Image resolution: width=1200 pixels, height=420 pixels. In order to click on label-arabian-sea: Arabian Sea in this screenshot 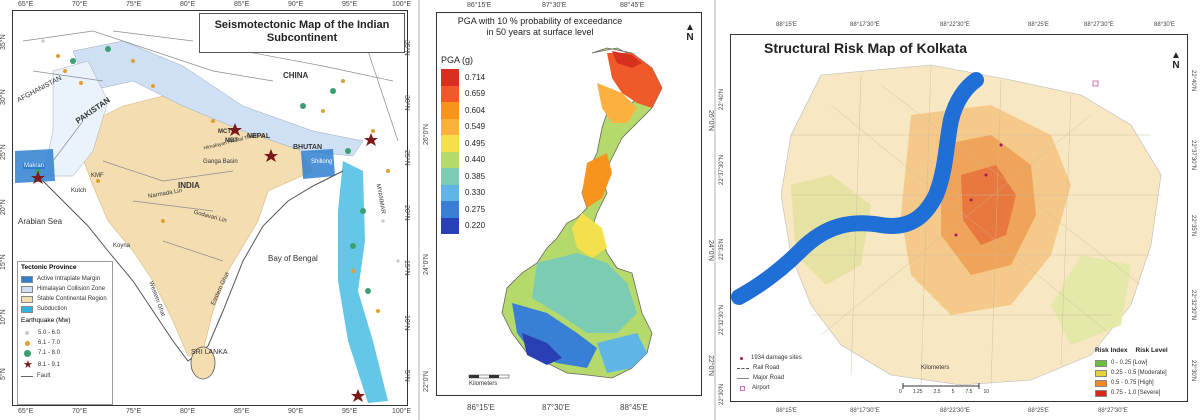, I will do `click(40, 221)`.